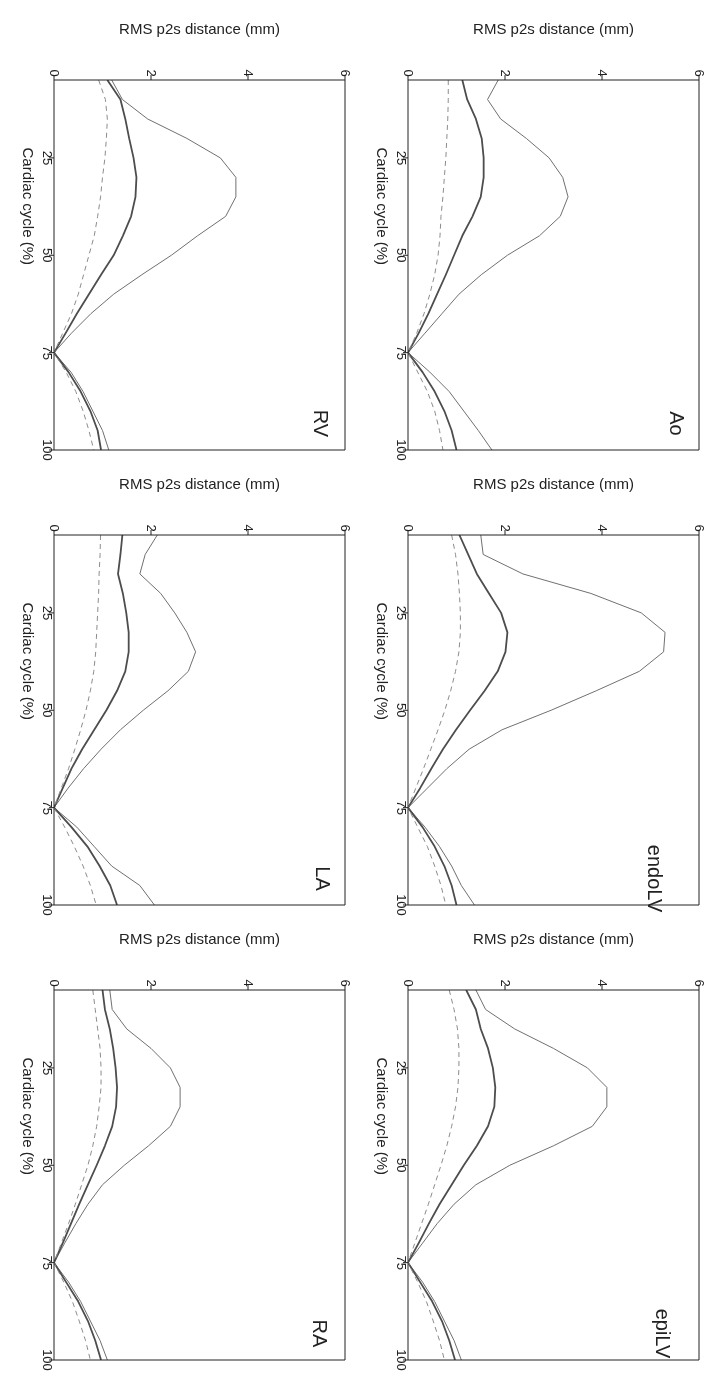 Image resolution: width=721 pixels, height=1384 pixels. Describe the element at coordinates (663, 1333) in the screenshot. I see `text: epiLV` at that location.